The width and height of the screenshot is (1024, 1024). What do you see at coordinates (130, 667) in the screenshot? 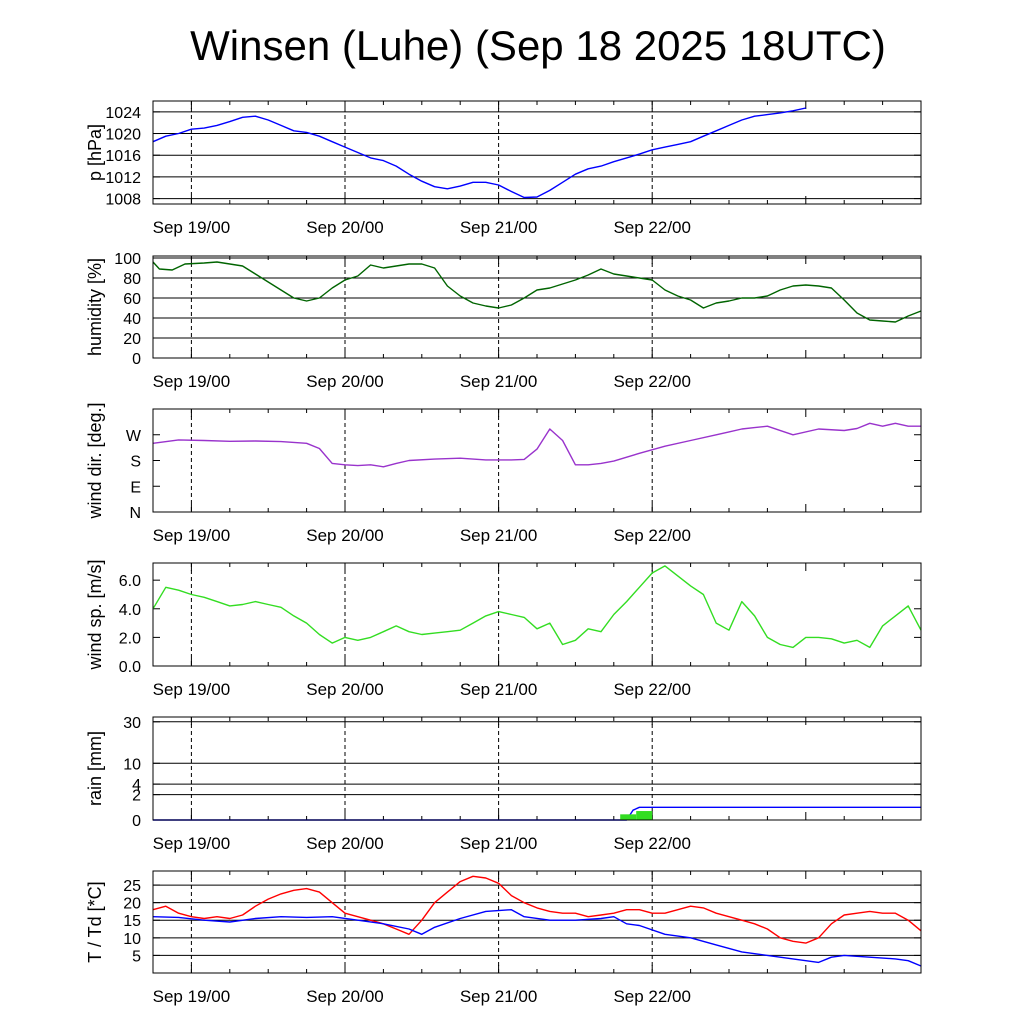
I see `wind_speed-y-tick-label: 0.0` at bounding box center [130, 667].